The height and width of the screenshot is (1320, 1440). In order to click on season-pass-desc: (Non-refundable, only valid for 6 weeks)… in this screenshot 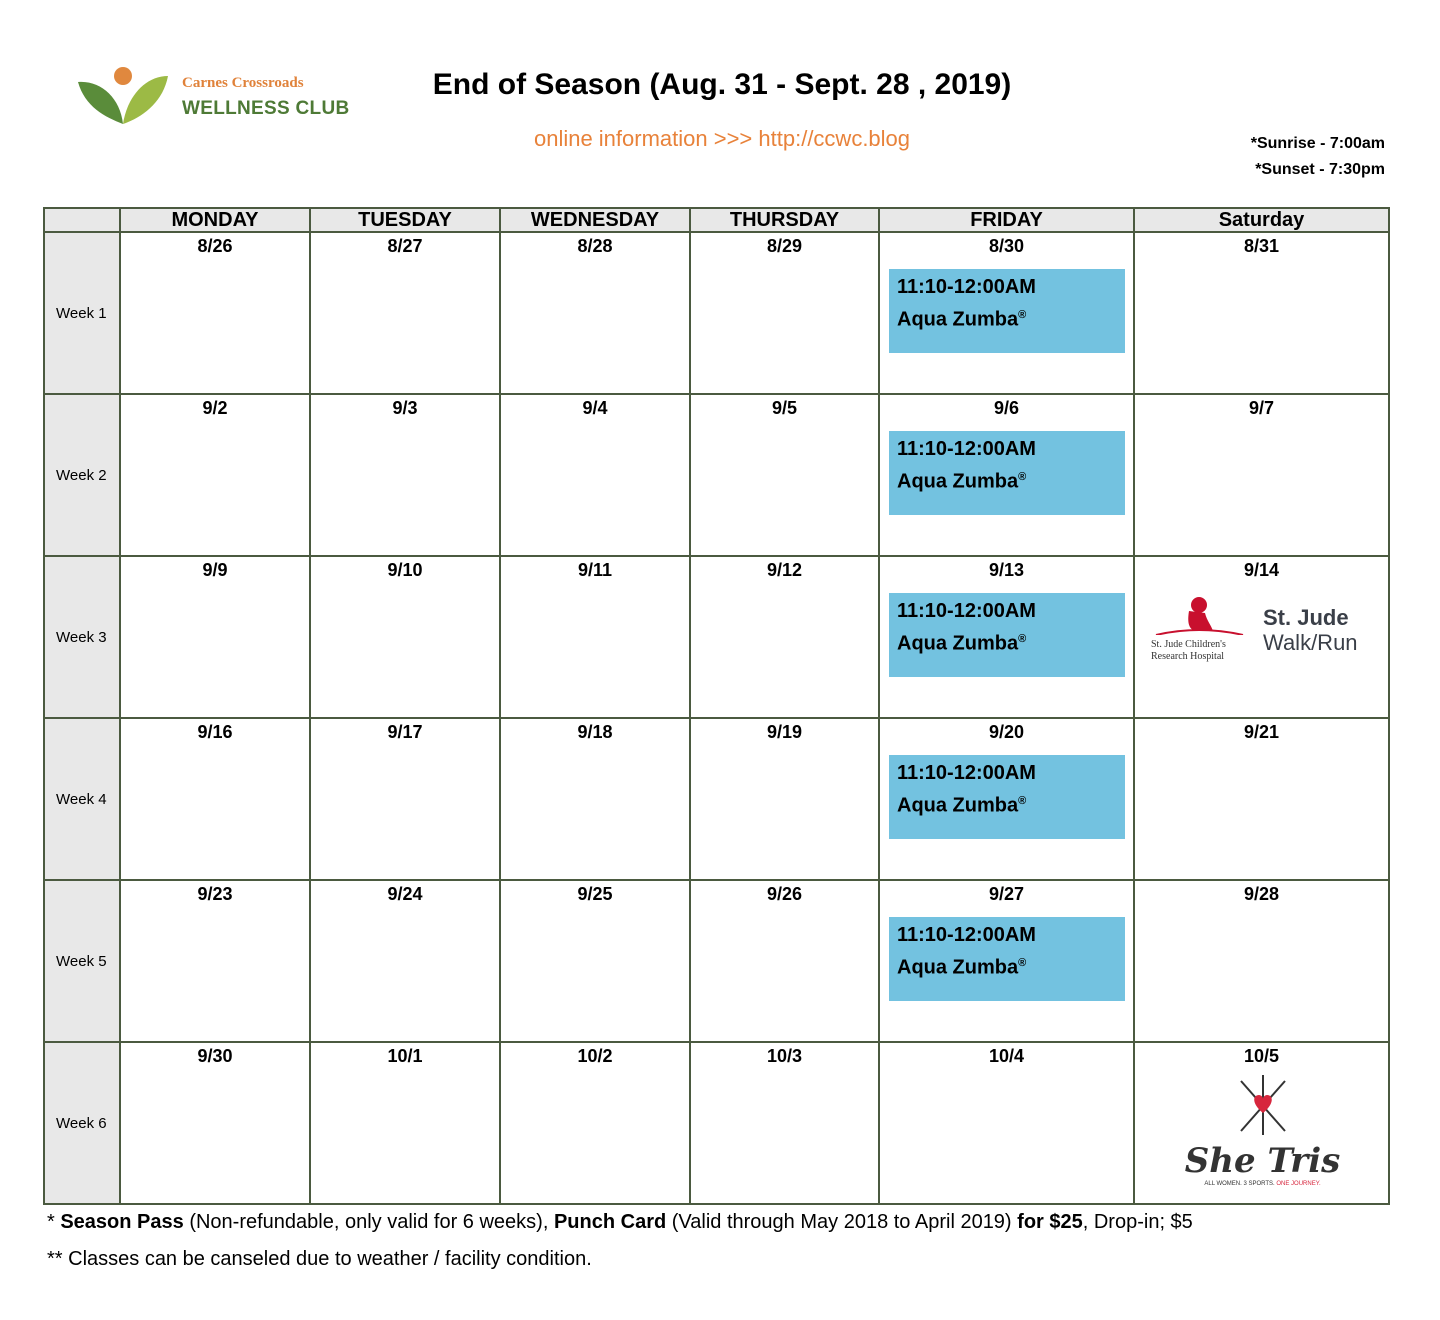, I will do `click(368, 1222)`.